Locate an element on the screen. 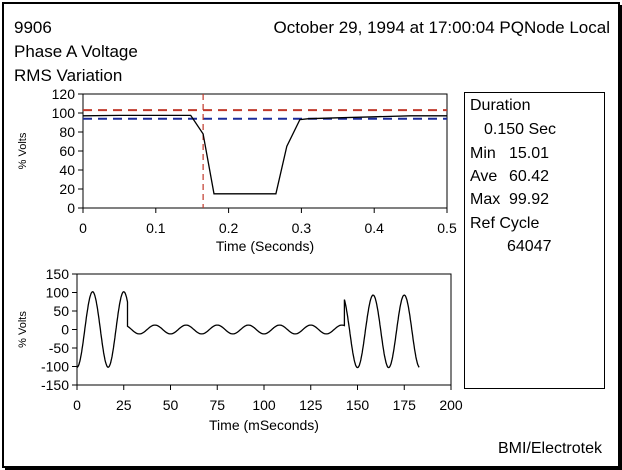  x-tick-label: 0.1 is located at coordinates (156, 228).